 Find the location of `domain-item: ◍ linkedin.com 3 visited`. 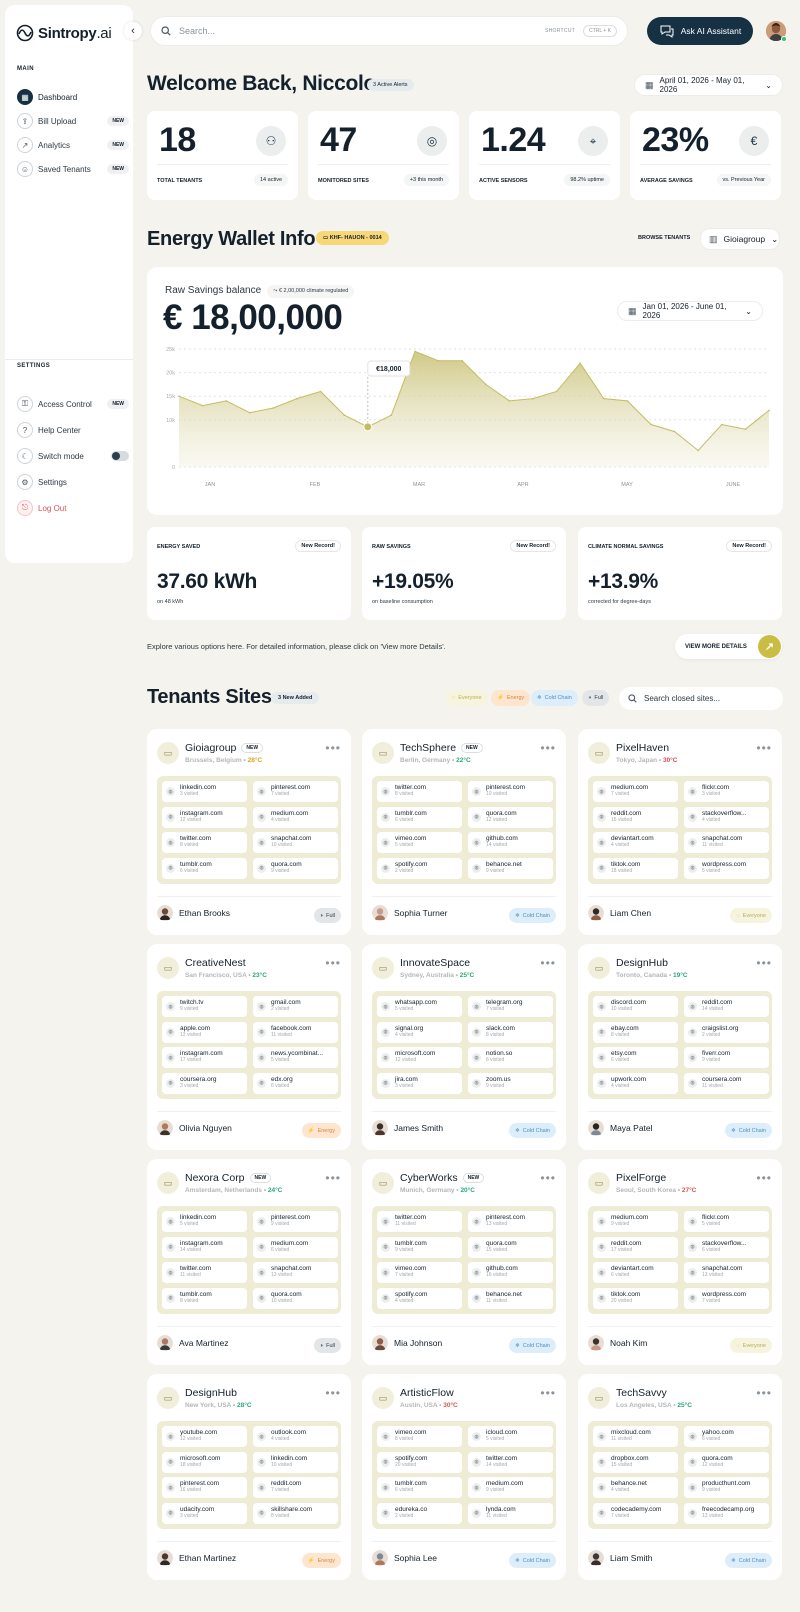

domain-item: ◍ linkedin.com 3 visited is located at coordinates (204, 791).